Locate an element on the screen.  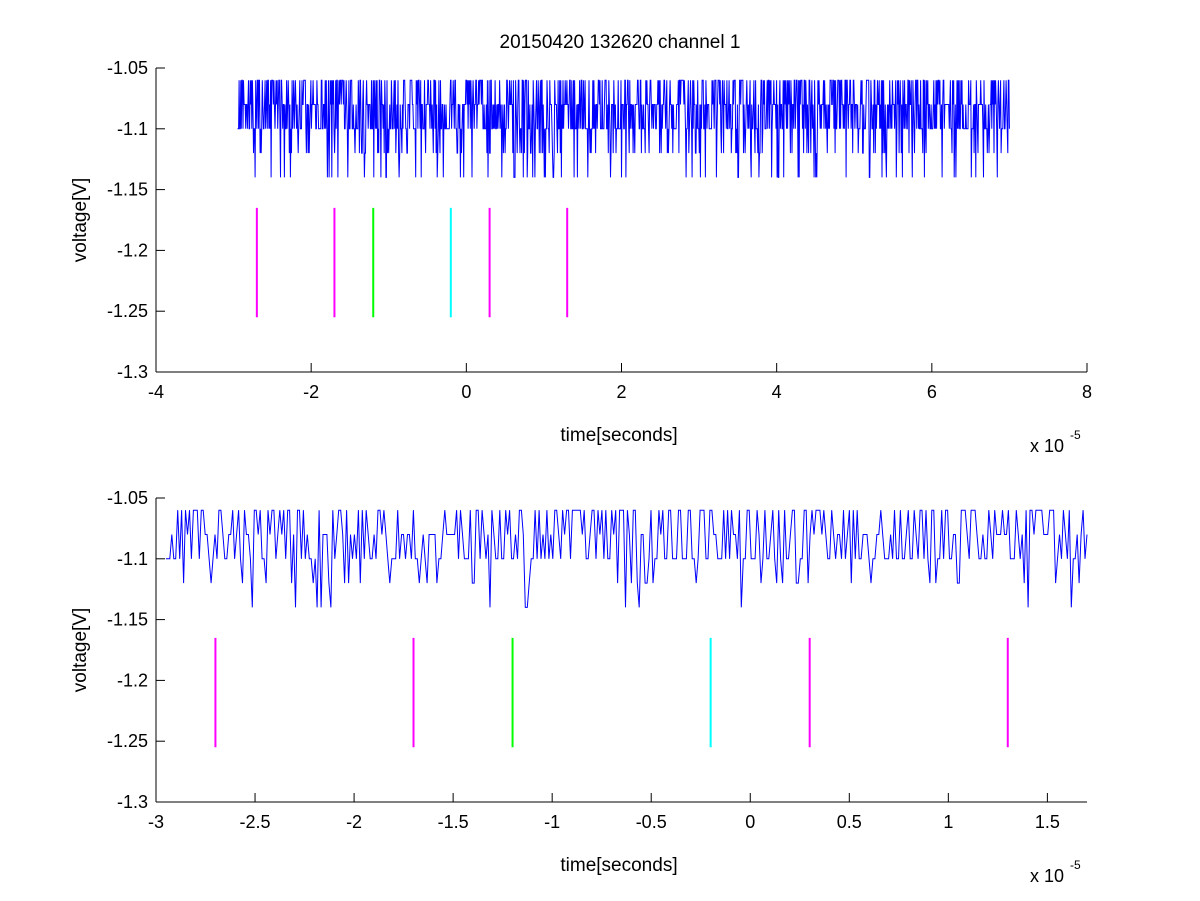
p1-x-tick-label: -2 is located at coordinates (311, 392).